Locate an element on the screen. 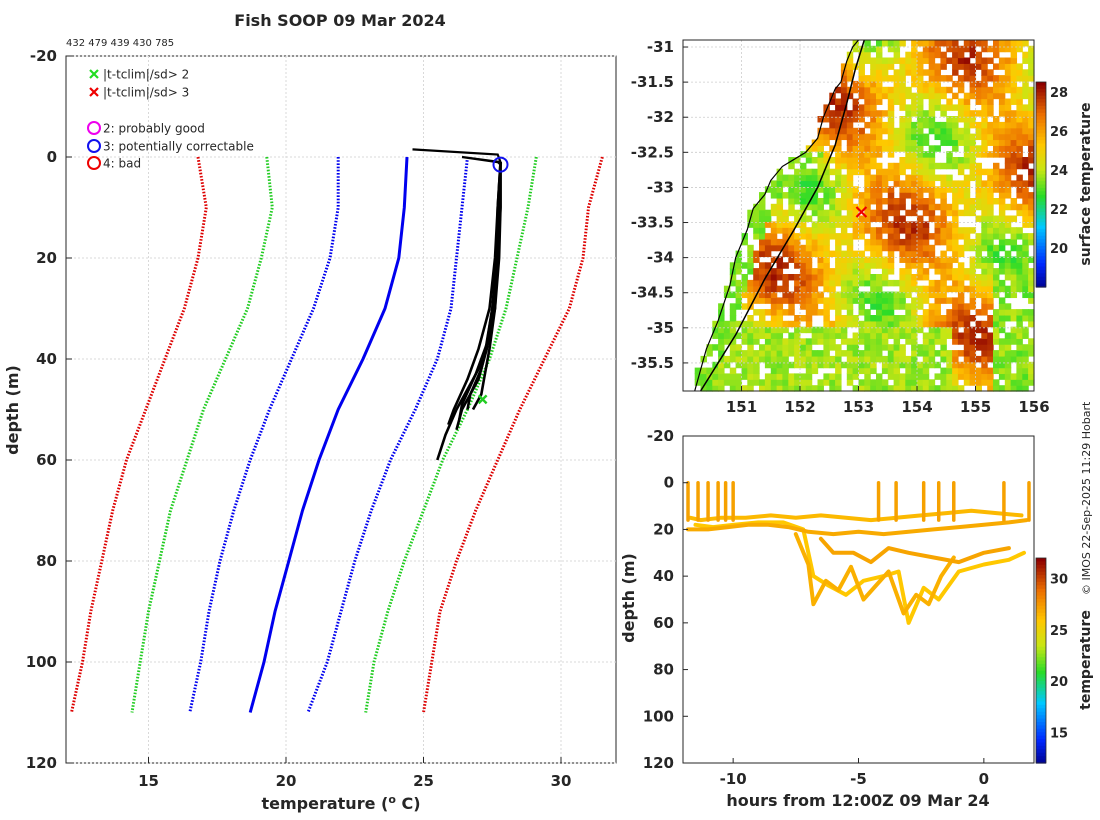  clim-line-climatology-mean is located at coordinates (328, 434).